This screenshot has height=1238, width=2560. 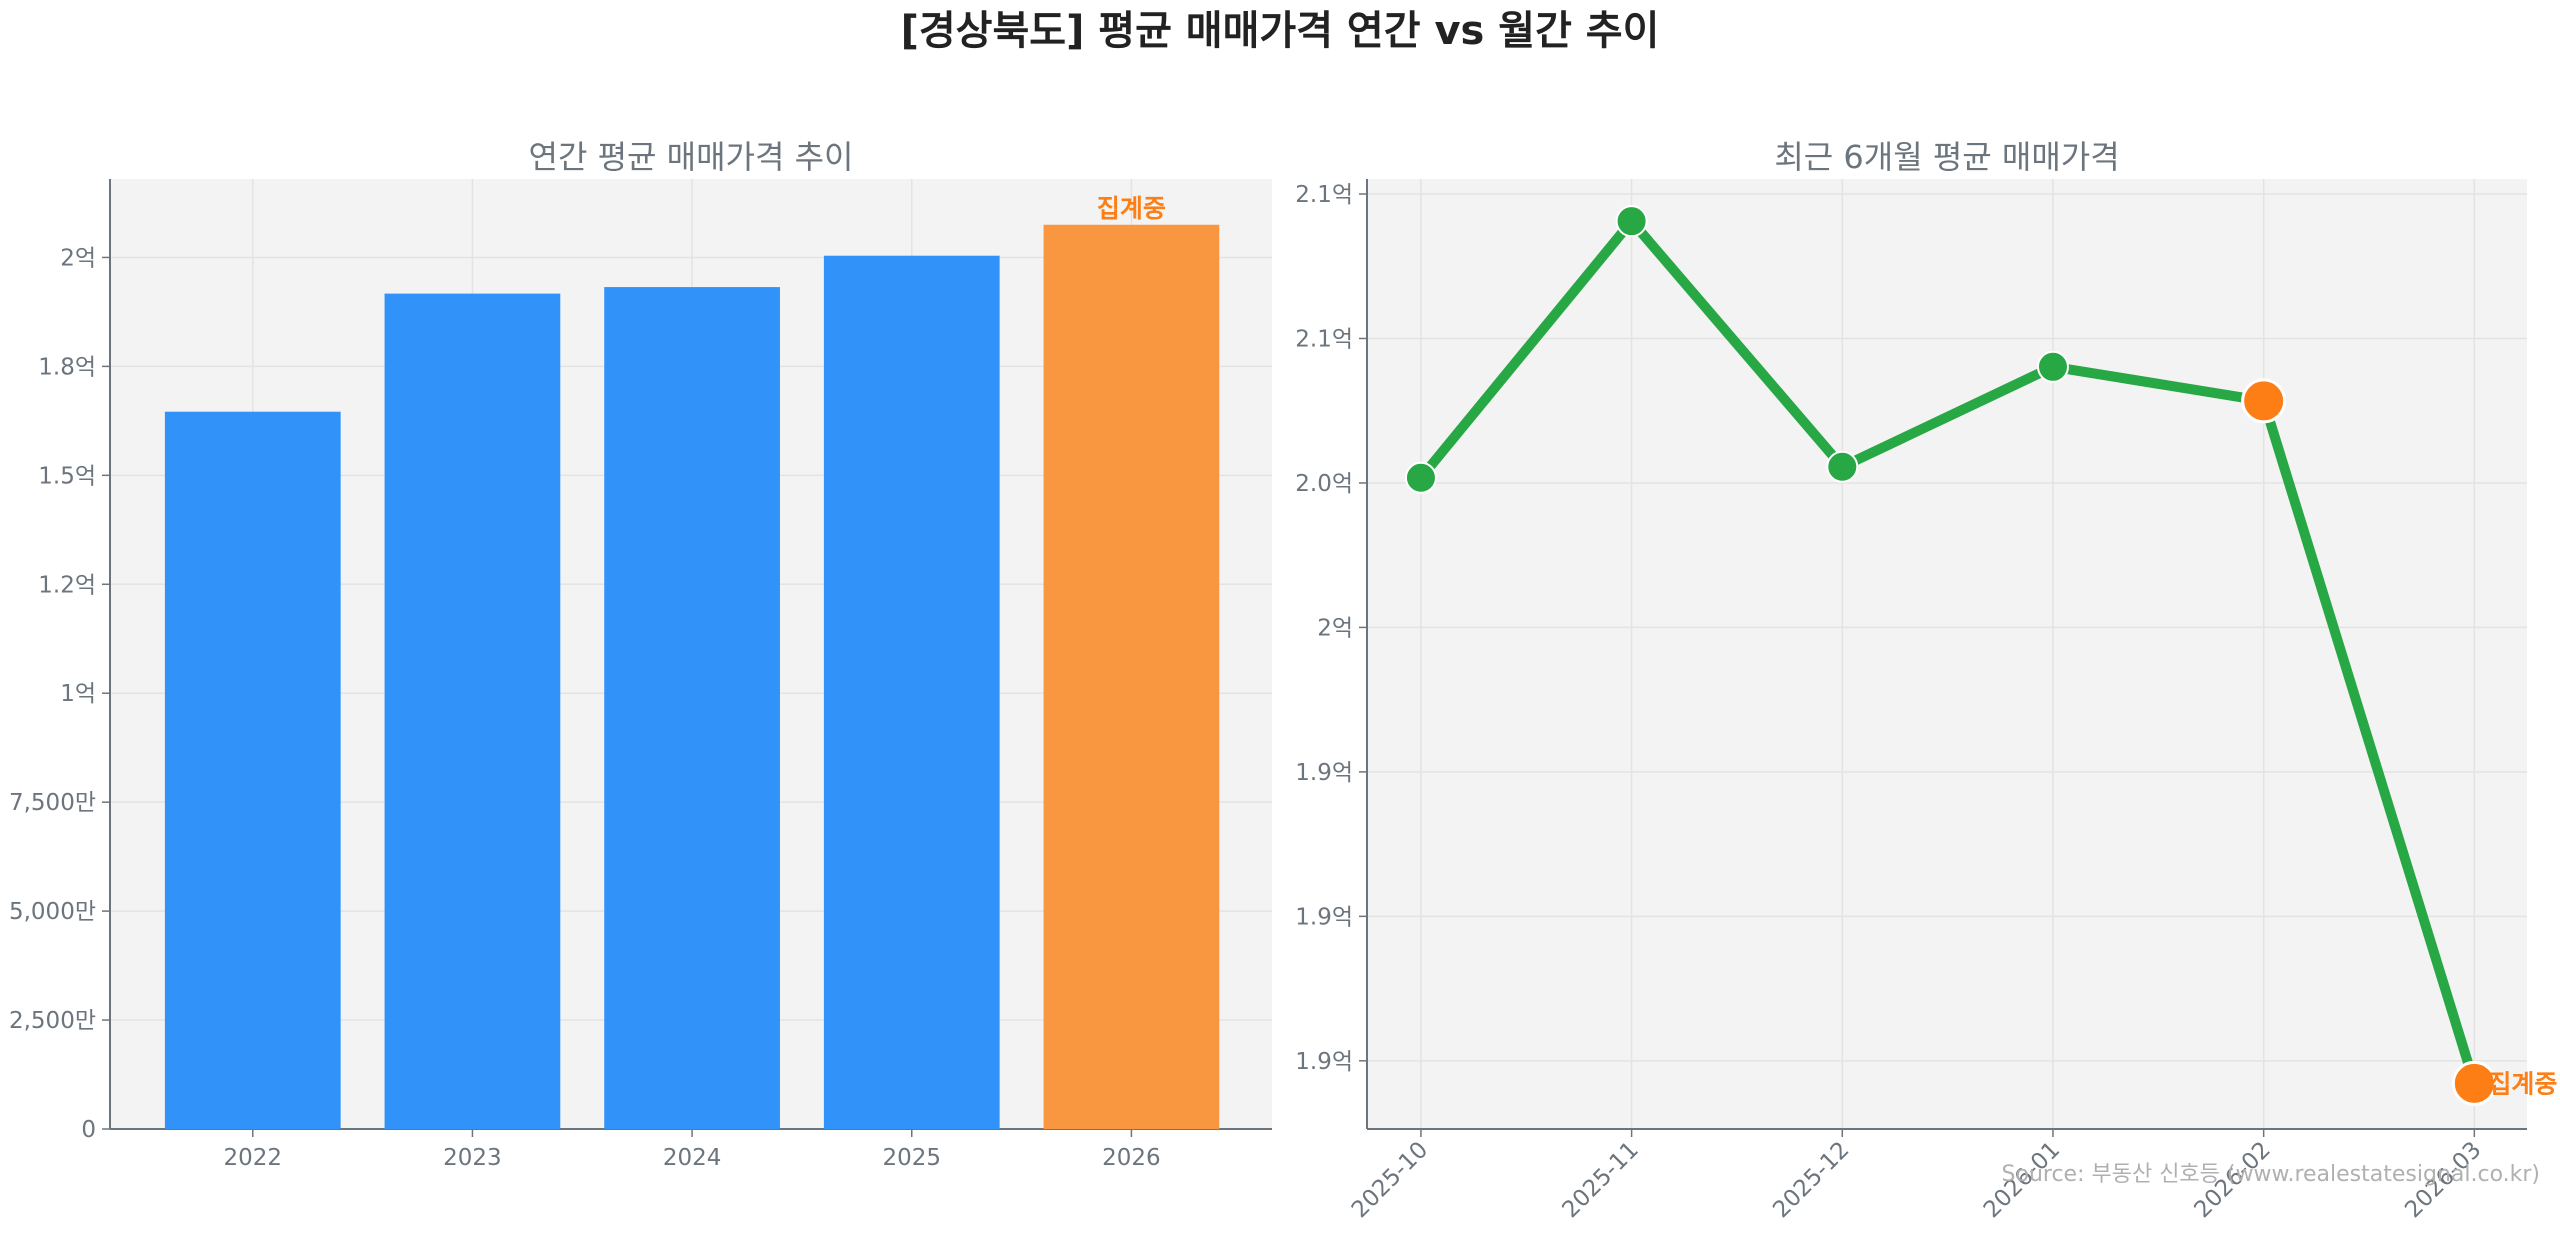 I want to click on annual-y-tick-label: 2,500만, so click(x=52, y=1021).